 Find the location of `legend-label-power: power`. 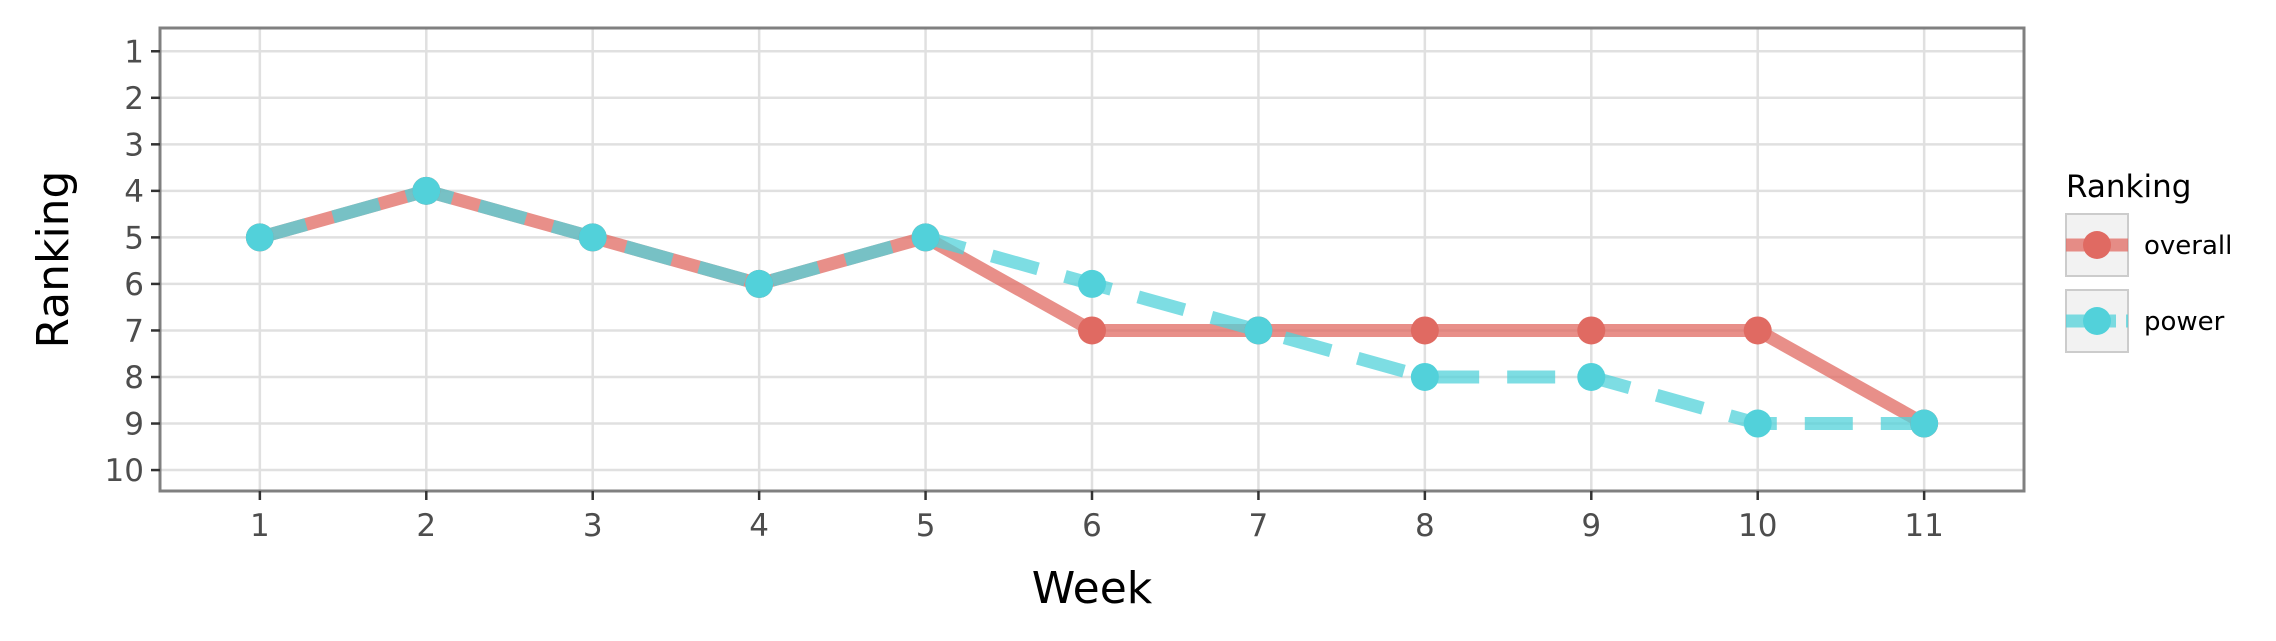

legend-label-power: power is located at coordinates (2184, 322).